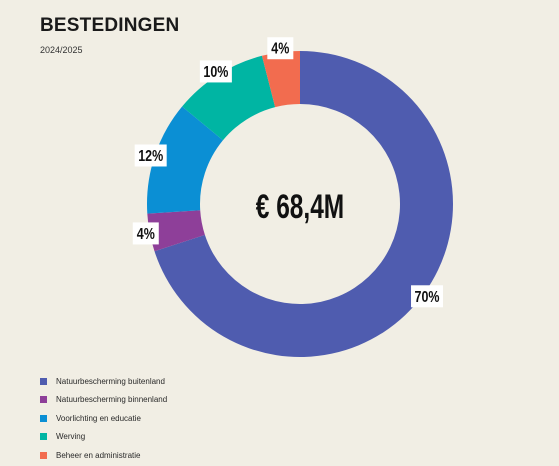  I want to click on slice-voorlichting-en-educatie, so click(185, 160).